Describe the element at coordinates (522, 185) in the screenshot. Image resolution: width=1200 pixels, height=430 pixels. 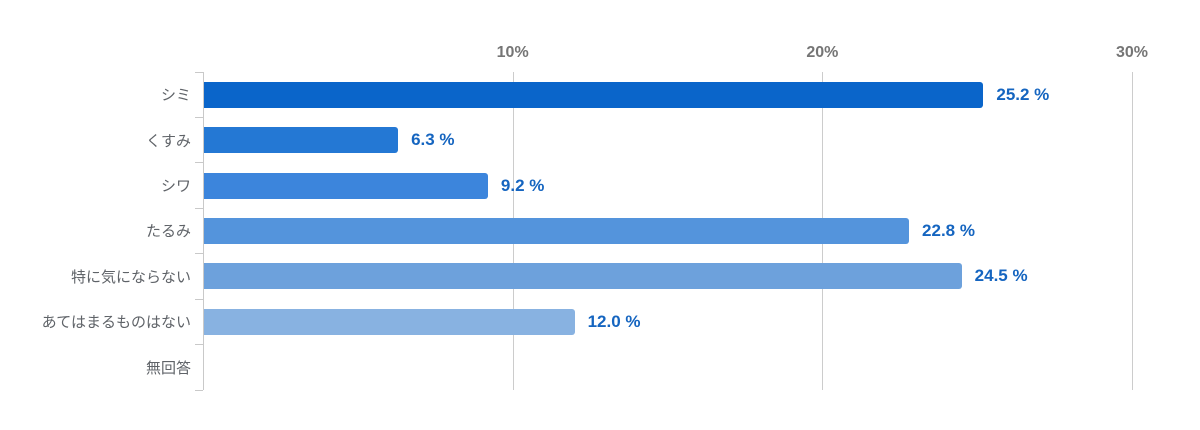
I see `value-label: 9.2 %` at that location.